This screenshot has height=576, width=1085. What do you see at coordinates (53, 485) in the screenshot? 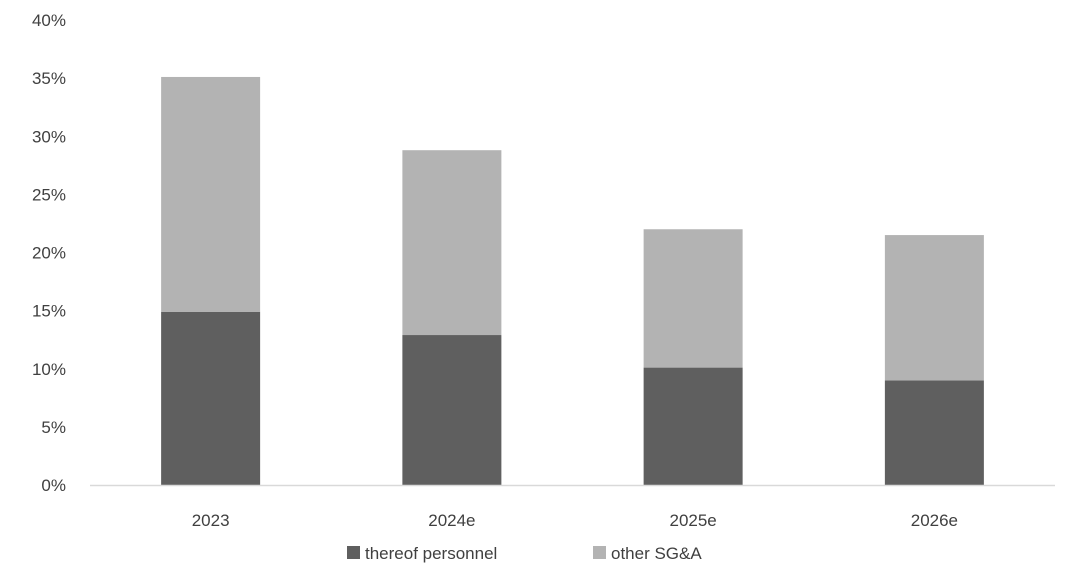
I see `y-tick-label: 0%` at bounding box center [53, 485].